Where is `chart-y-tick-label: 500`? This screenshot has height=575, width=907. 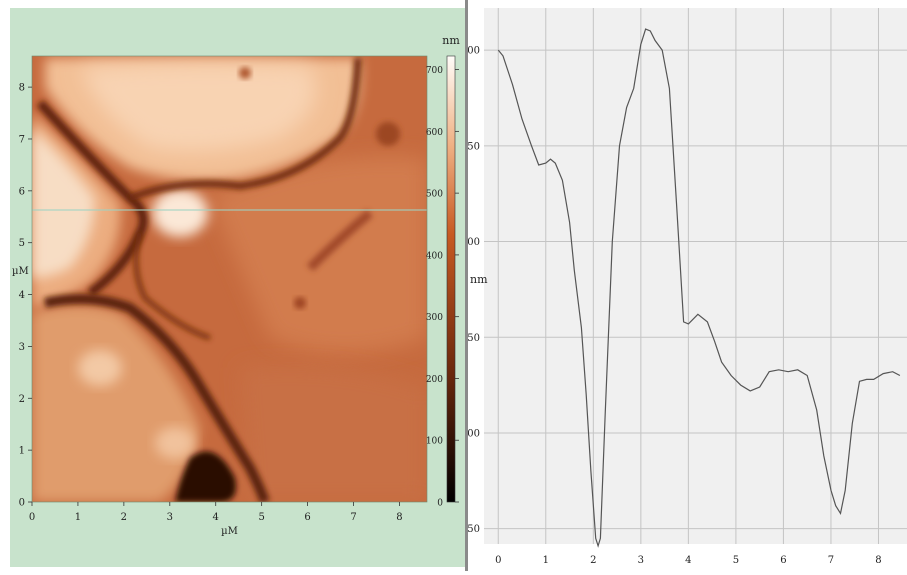
chart-y-tick-label: 500 is located at coordinates (474, 433).